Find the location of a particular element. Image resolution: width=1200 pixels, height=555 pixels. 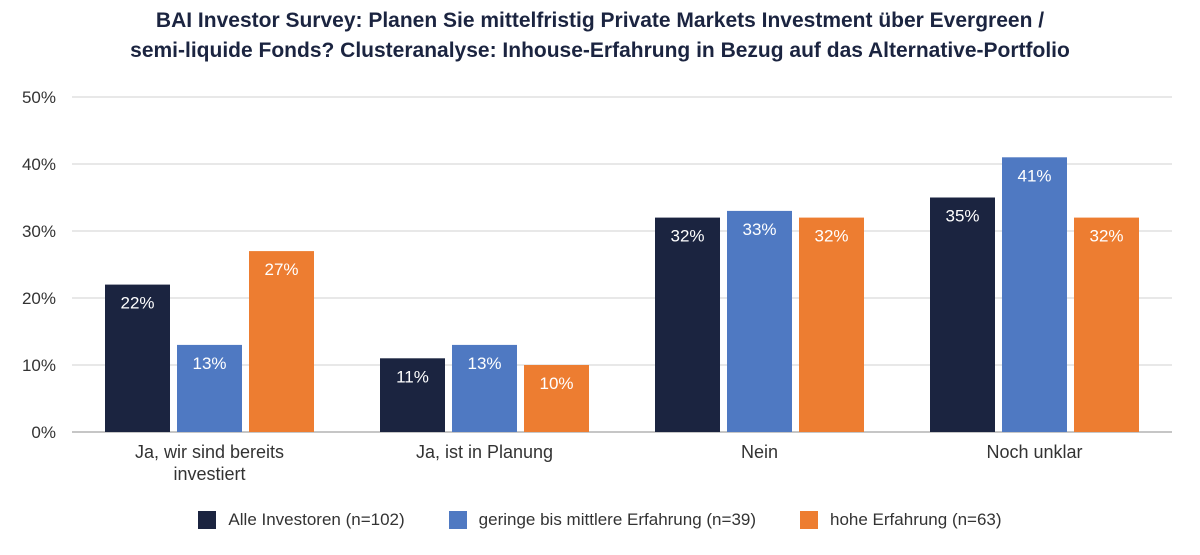

data-label-s2-c3: 32% is located at coordinates (1106, 236).